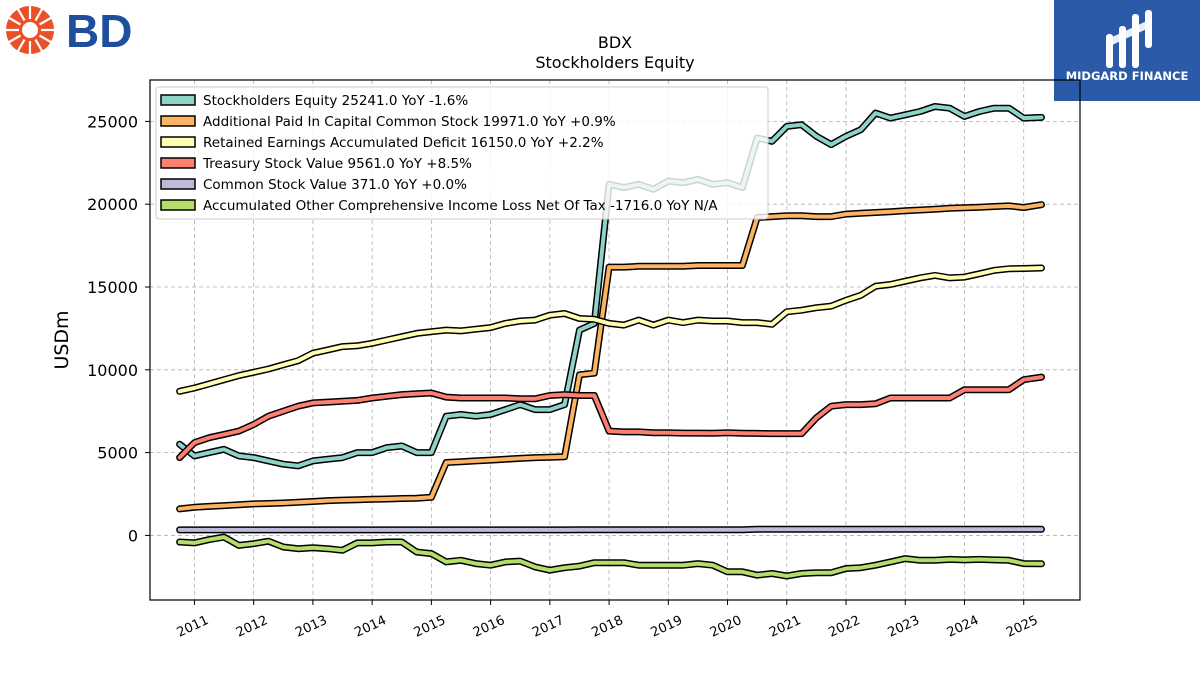  What do you see at coordinates (489, 627) in the screenshot?
I see `x-tick-label: 2016` at bounding box center [489, 627].